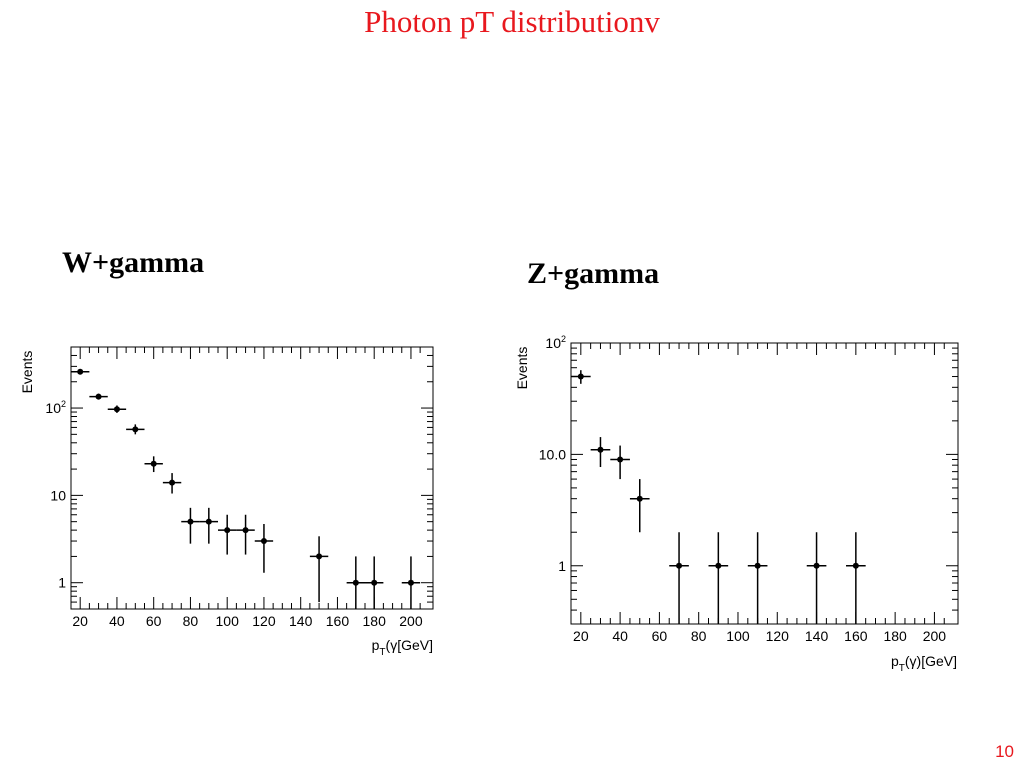 The width and height of the screenshot is (1024, 768). I want to click on slide-title: Photon pT distributionv, so click(512, 21).